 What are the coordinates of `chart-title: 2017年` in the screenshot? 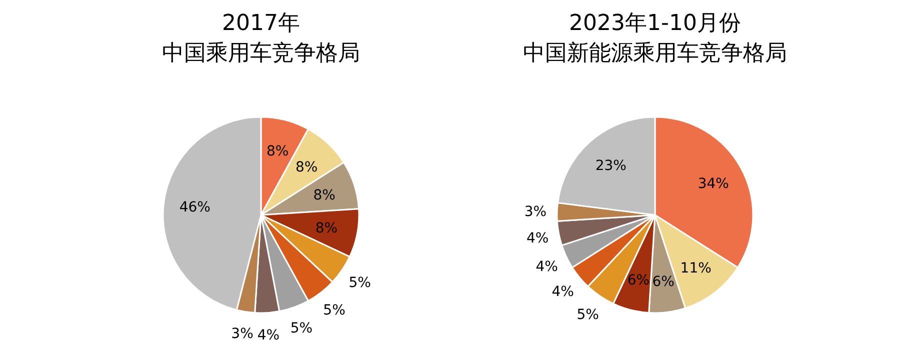 It's located at (261, 23).